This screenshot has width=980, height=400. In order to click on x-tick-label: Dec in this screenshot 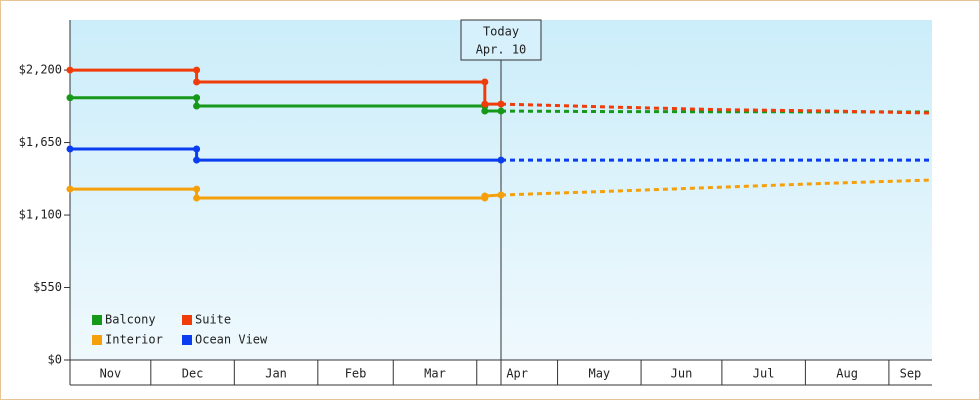, I will do `click(193, 374)`.